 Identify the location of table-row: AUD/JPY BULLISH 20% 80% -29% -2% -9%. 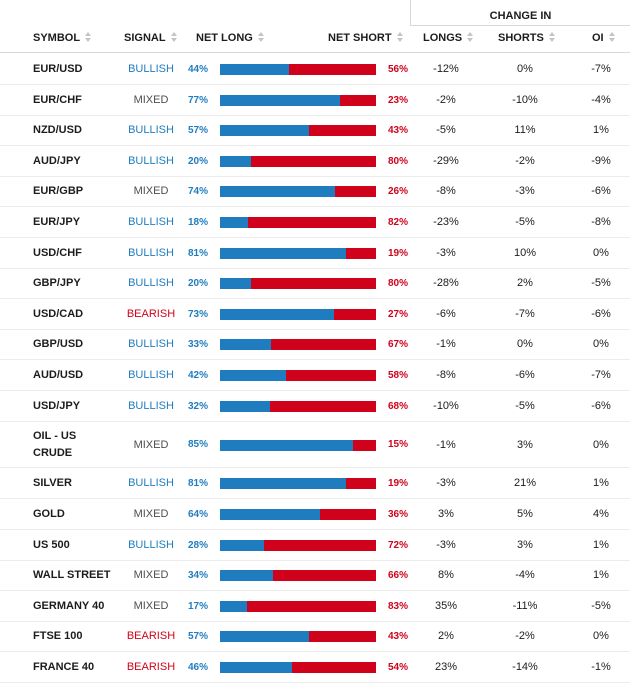
(315, 161).